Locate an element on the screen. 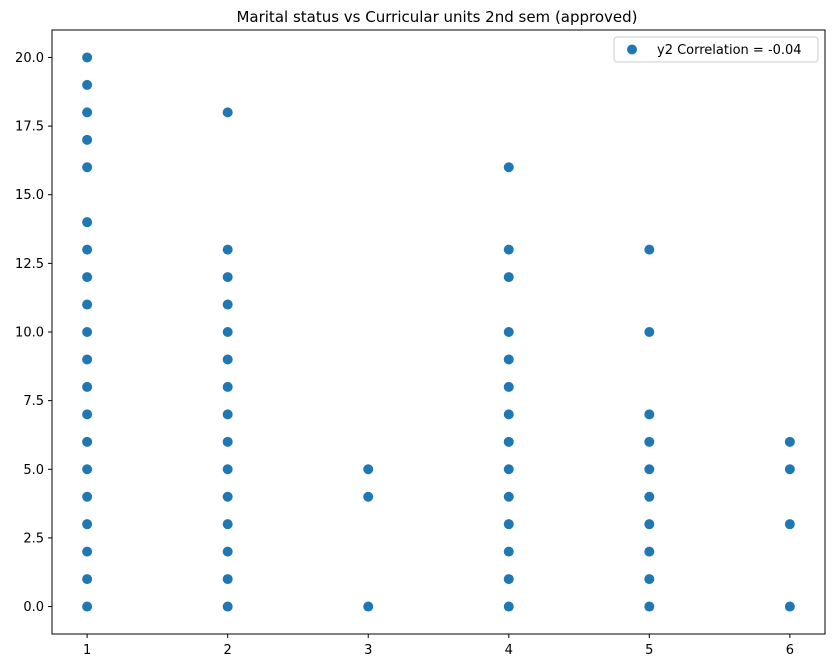 The image size is (835, 668). y-tick-label: 0.0 is located at coordinates (33, 607).